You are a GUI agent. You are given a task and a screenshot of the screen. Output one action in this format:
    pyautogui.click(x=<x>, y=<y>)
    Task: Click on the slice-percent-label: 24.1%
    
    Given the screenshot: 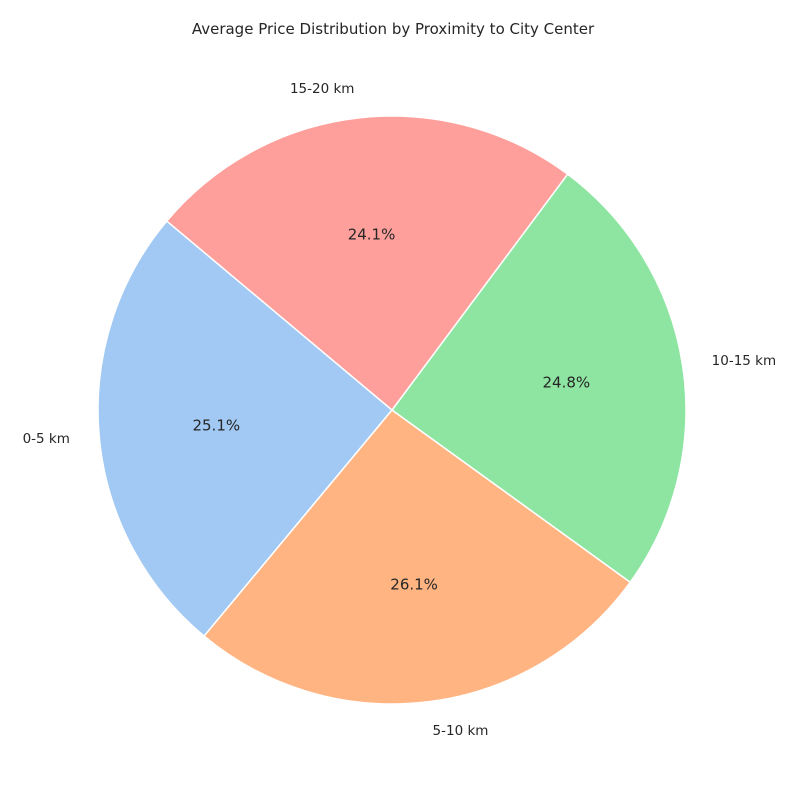 What is the action you would take?
    pyautogui.click(x=372, y=234)
    